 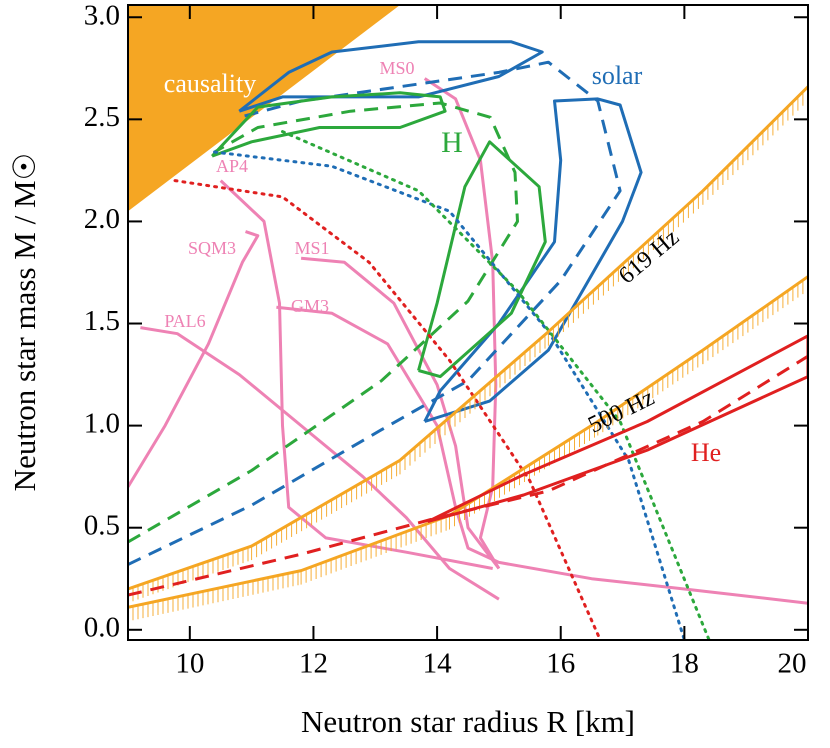 I want to click on y-tick-label: 1.5, so click(x=102, y=321).